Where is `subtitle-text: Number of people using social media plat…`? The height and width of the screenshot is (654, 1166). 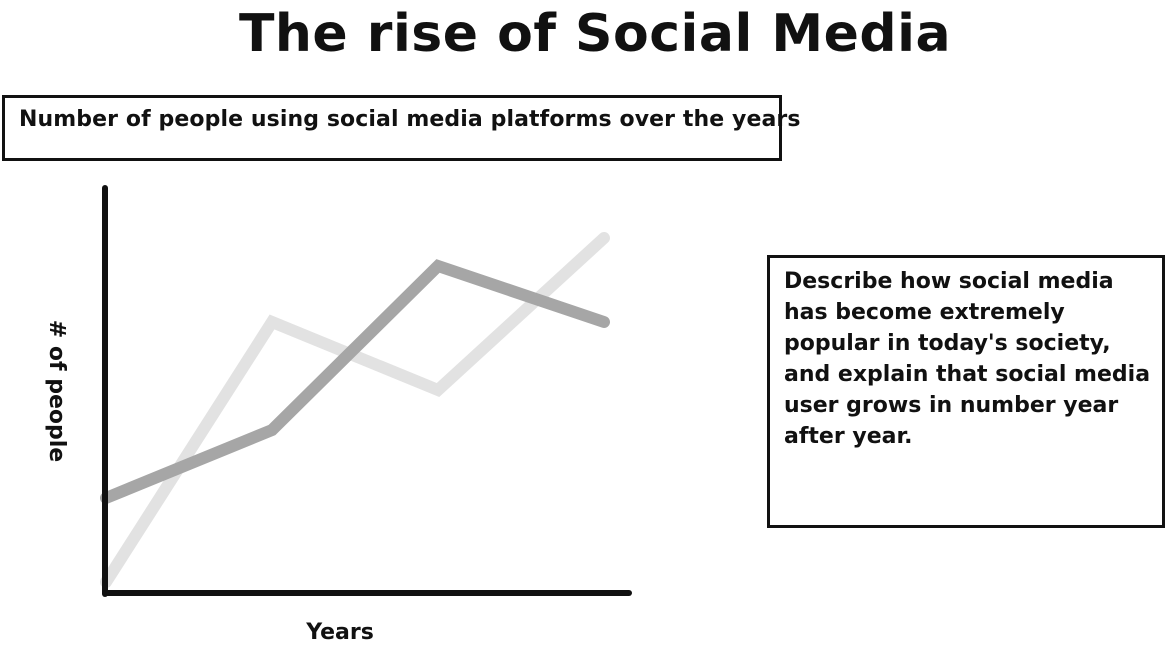 subtitle-text: Number of people using social media plat… is located at coordinates (410, 119).